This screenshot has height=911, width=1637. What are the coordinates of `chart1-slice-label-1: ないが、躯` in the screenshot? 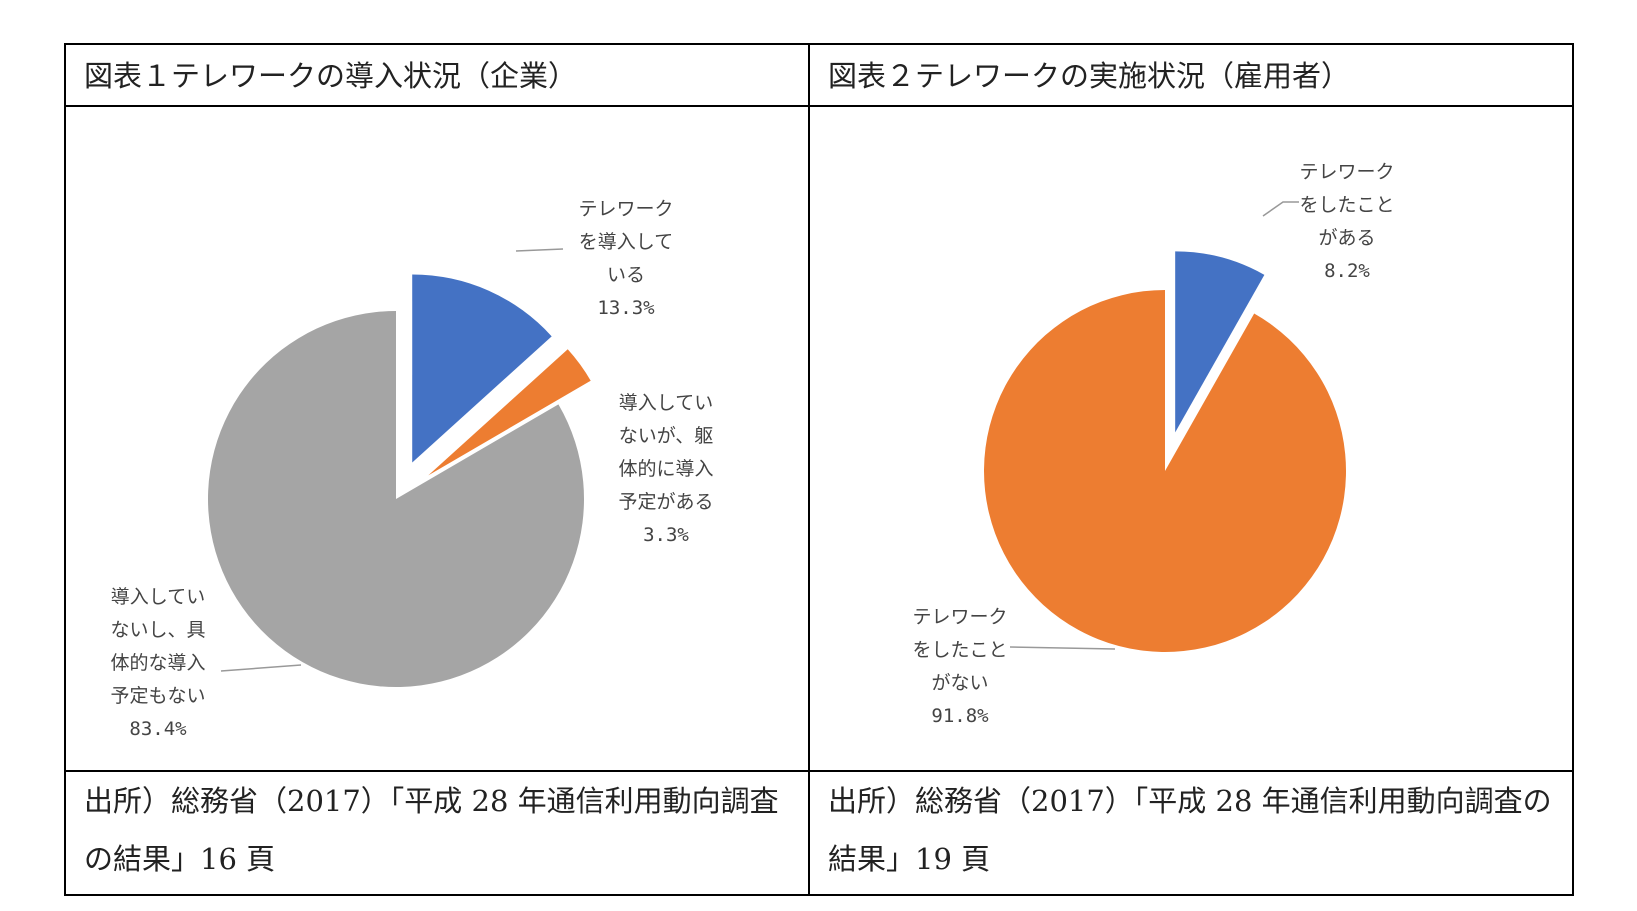 It's located at (666, 436).